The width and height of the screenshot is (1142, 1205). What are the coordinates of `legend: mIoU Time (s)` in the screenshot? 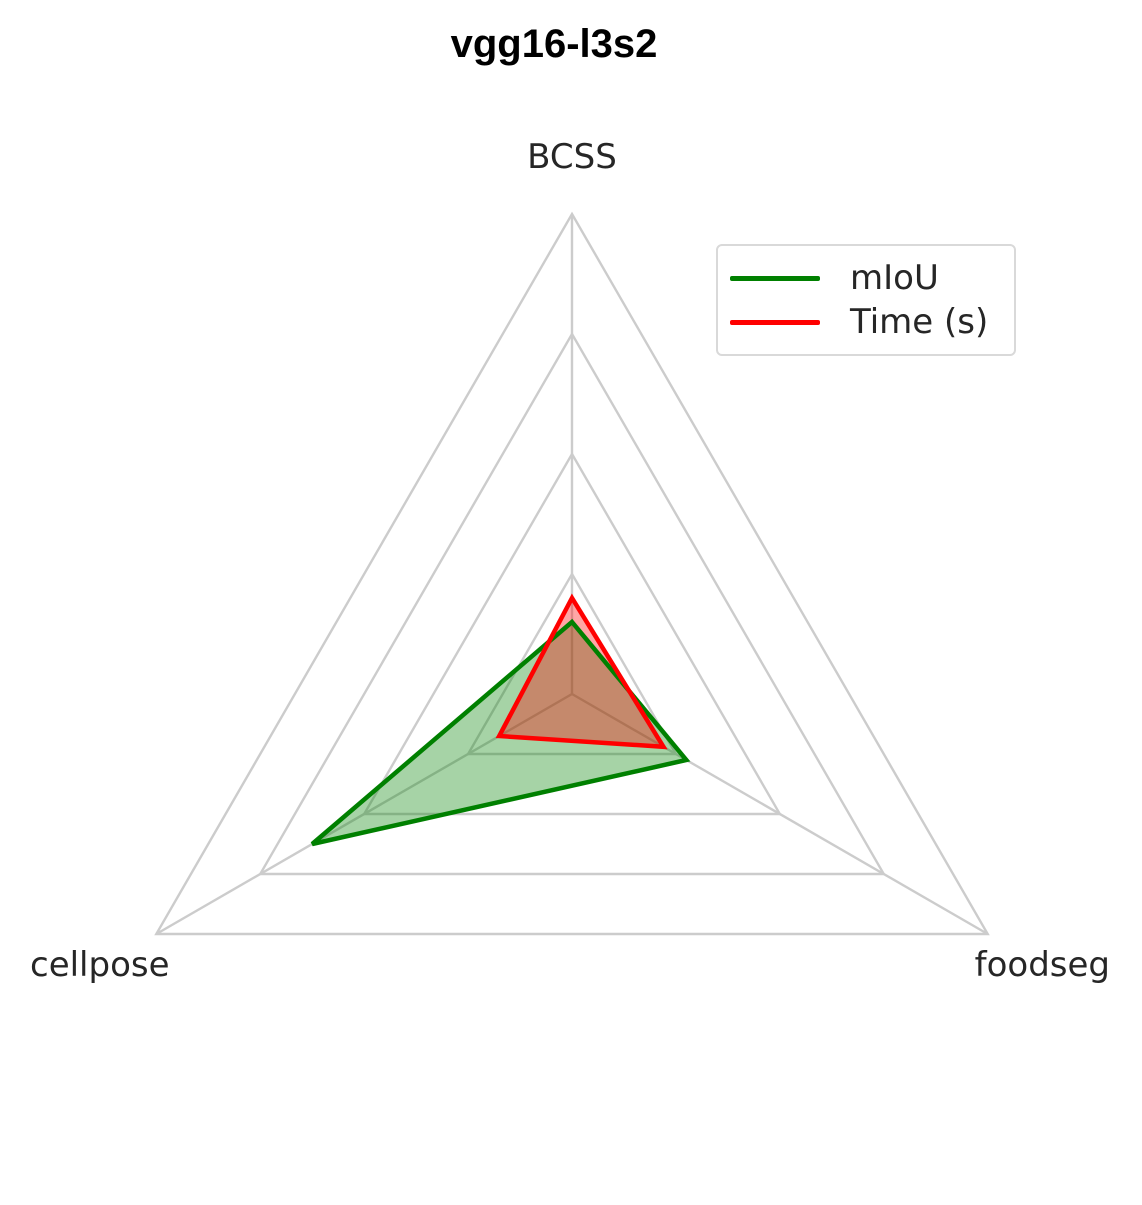 It's located at (866, 300).